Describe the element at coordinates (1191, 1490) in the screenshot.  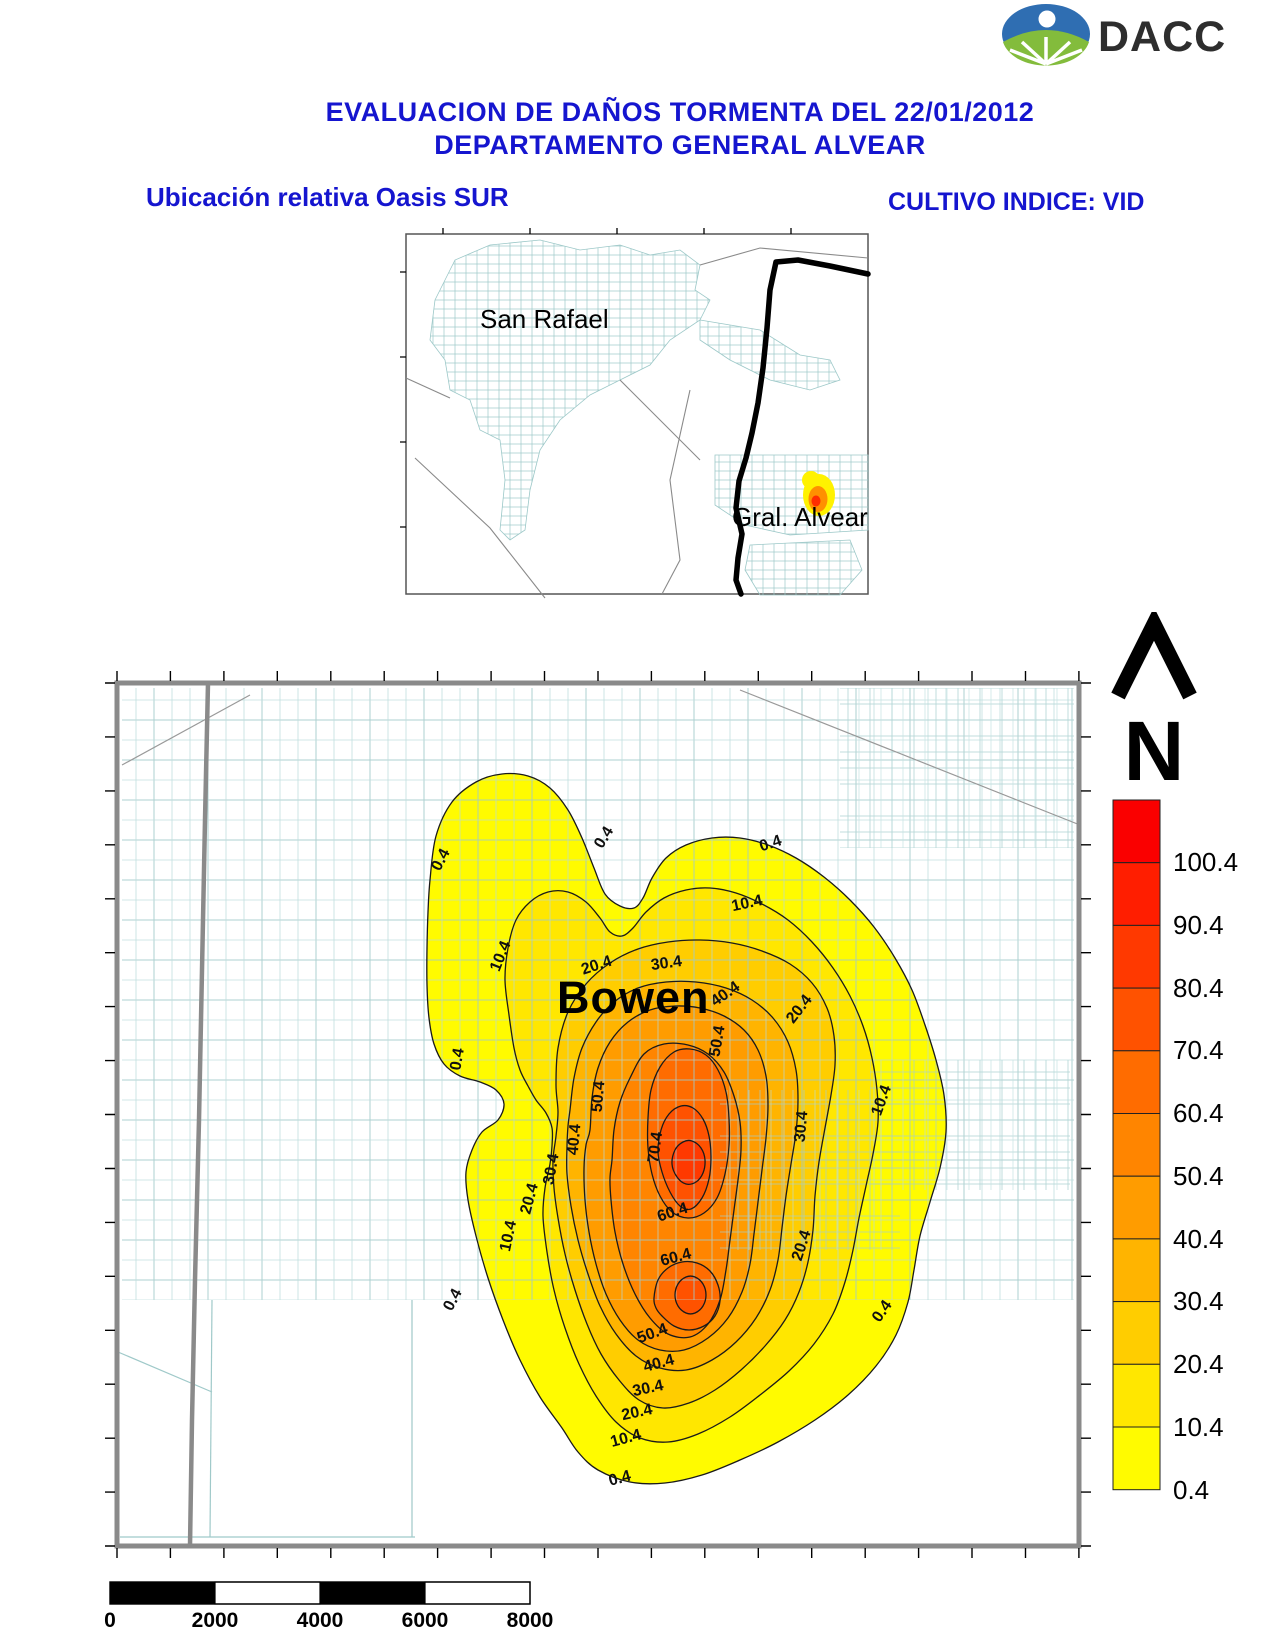
I see `legend-label: 0.4` at that location.